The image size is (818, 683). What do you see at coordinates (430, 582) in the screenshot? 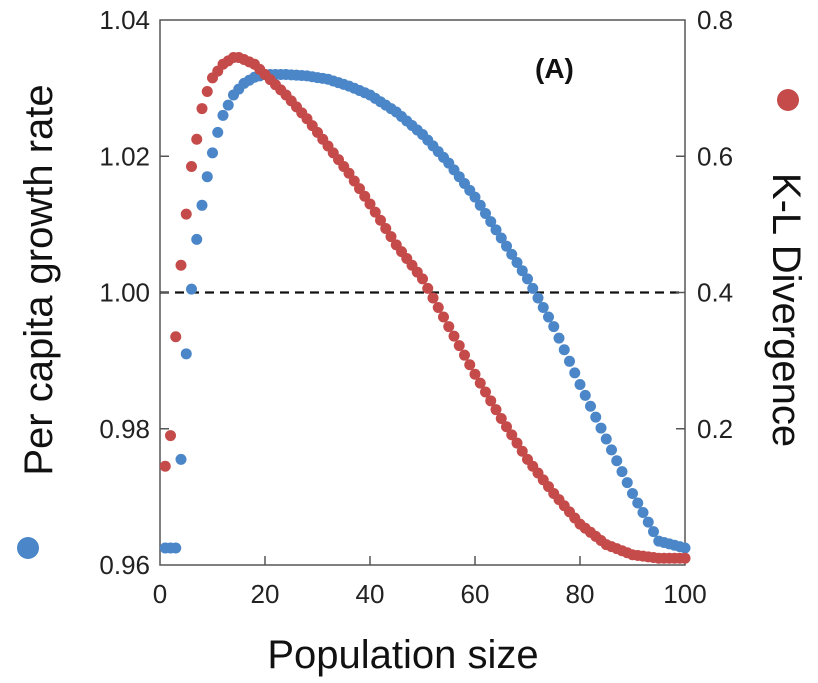
I see `x-axis-ticks: 0 20 40 60 80 100` at bounding box center [430, 582].